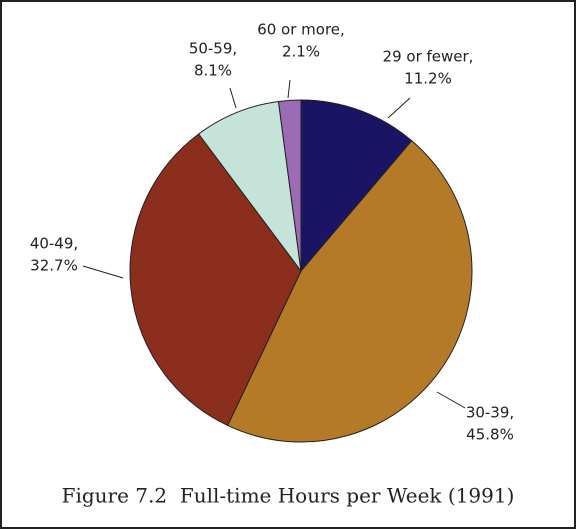 The image size is (576, 529). Describe the element at coordinates (54, 244) in the screenshot. I see `slice-label: 40-49,` at that location.